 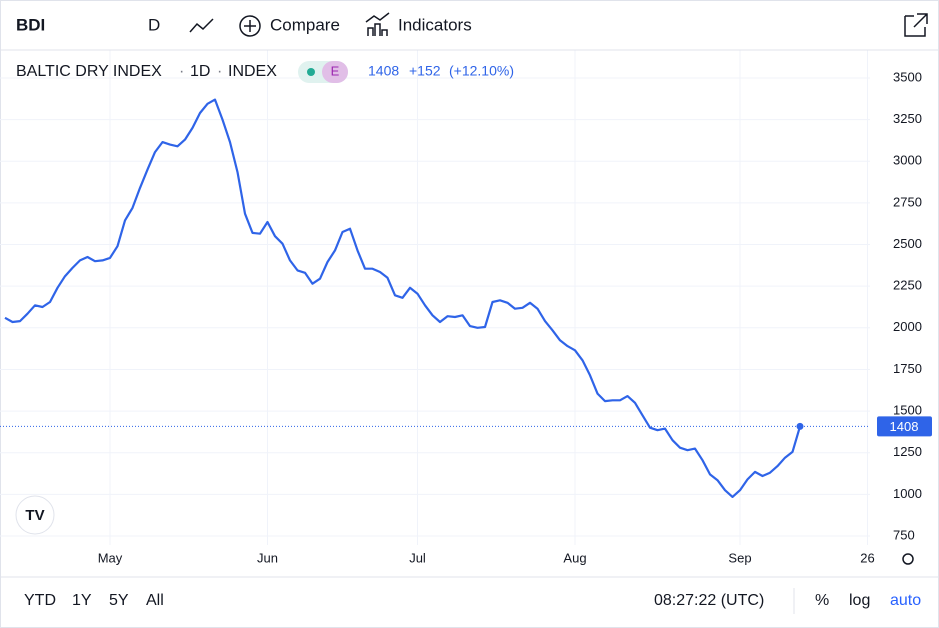 I want to click on range-button: YTD, so click(x=40, y=600).